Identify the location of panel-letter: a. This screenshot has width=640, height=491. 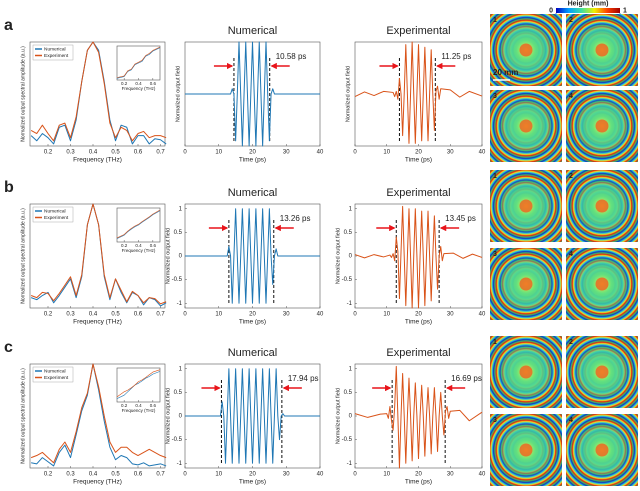
(8, 25).